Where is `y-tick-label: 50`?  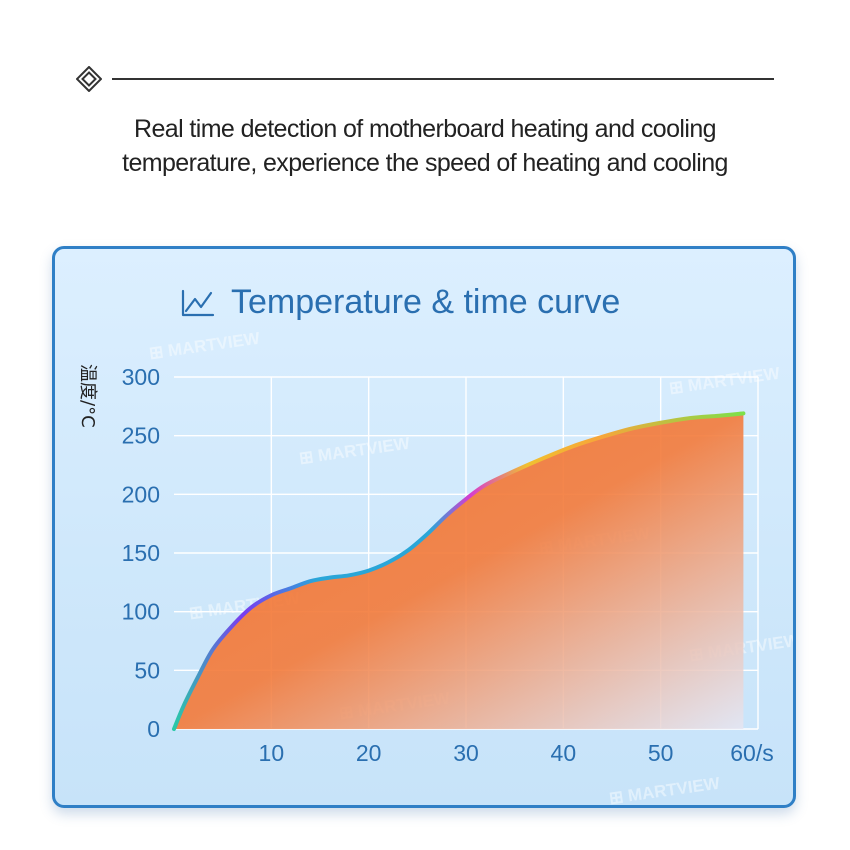
y-tick-label: 50 is located at coordinates (147, 670).